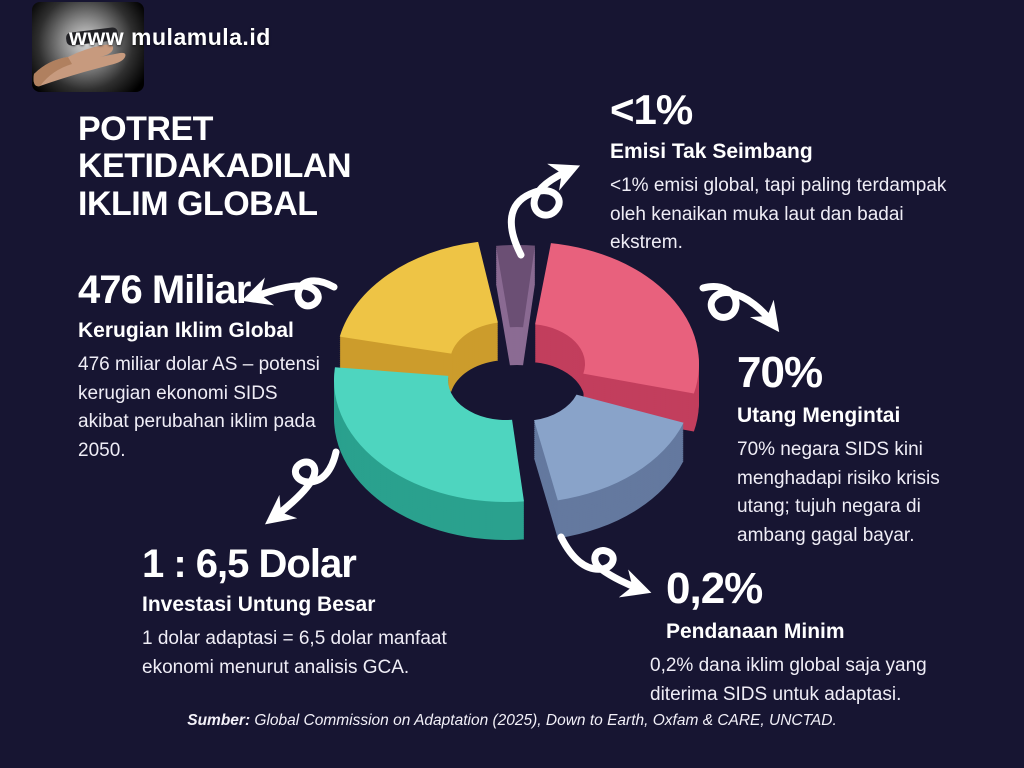 This screenshot has width=1024, height=768. Describe the element at coordinates (604, 565) in the screenshot. I see `curly-arrow-to-pendanaan` at that location.